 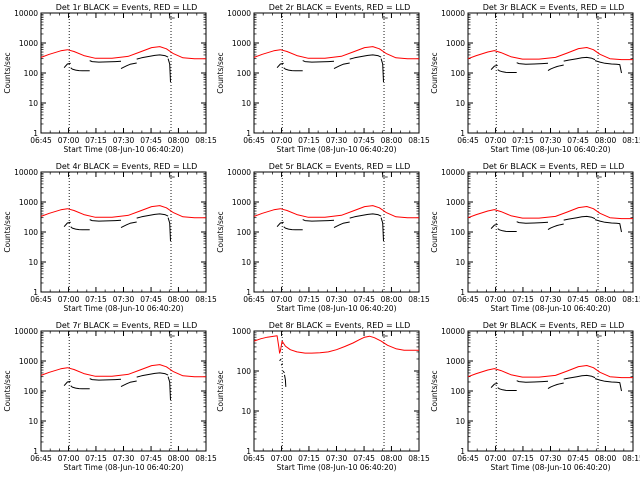 What do you see at coordinates (554, 166) in the screenshot?
I see `chart-title: Det 6r BLACK = Events, RED = LLD` at bounding box center [554, 166].